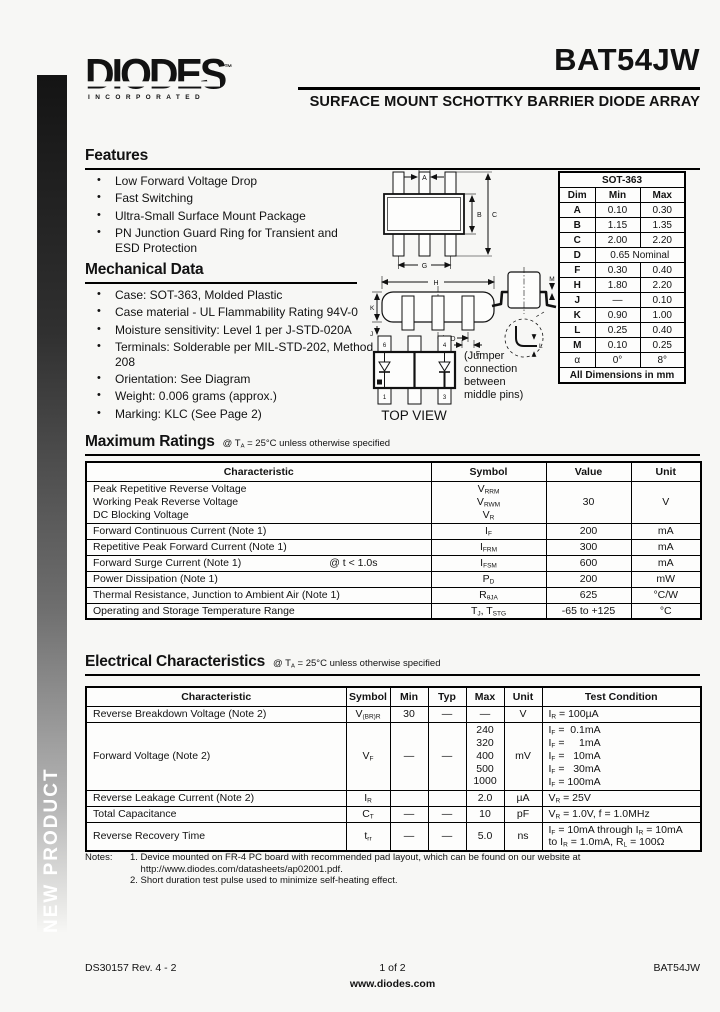  Describe the element at coordinates (485, 798) in the screenshot. I see `cell-max: 2.0` at that location.